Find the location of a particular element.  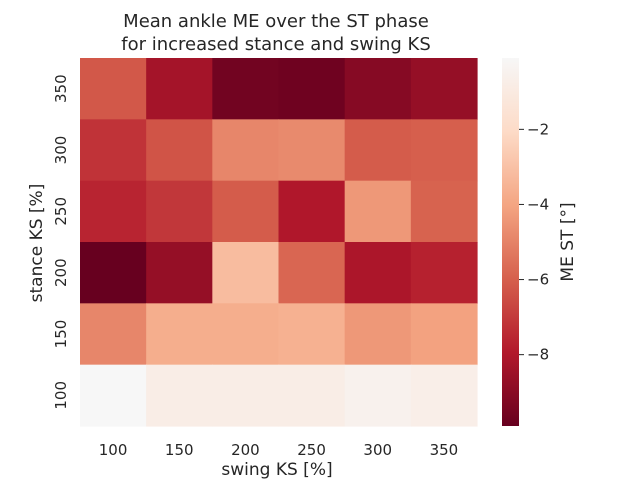

y-tick-label: 100 is located at coordinates (61, 395).